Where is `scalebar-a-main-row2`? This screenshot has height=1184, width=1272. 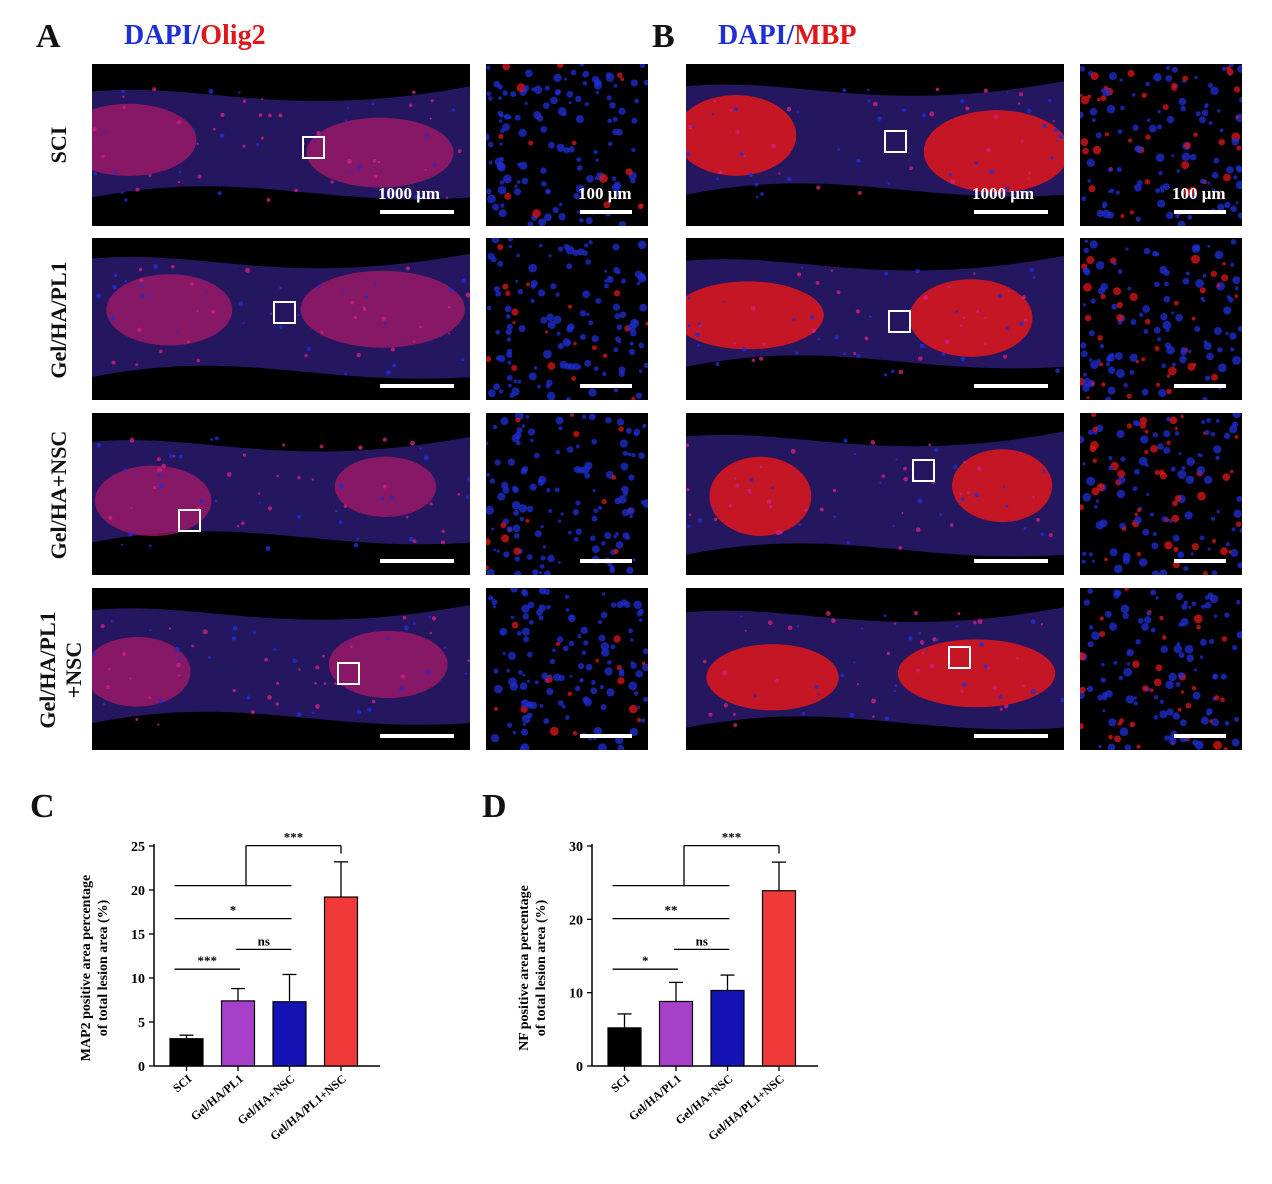 scalebar-a-main-row2 is located at coordinates (417, 386).